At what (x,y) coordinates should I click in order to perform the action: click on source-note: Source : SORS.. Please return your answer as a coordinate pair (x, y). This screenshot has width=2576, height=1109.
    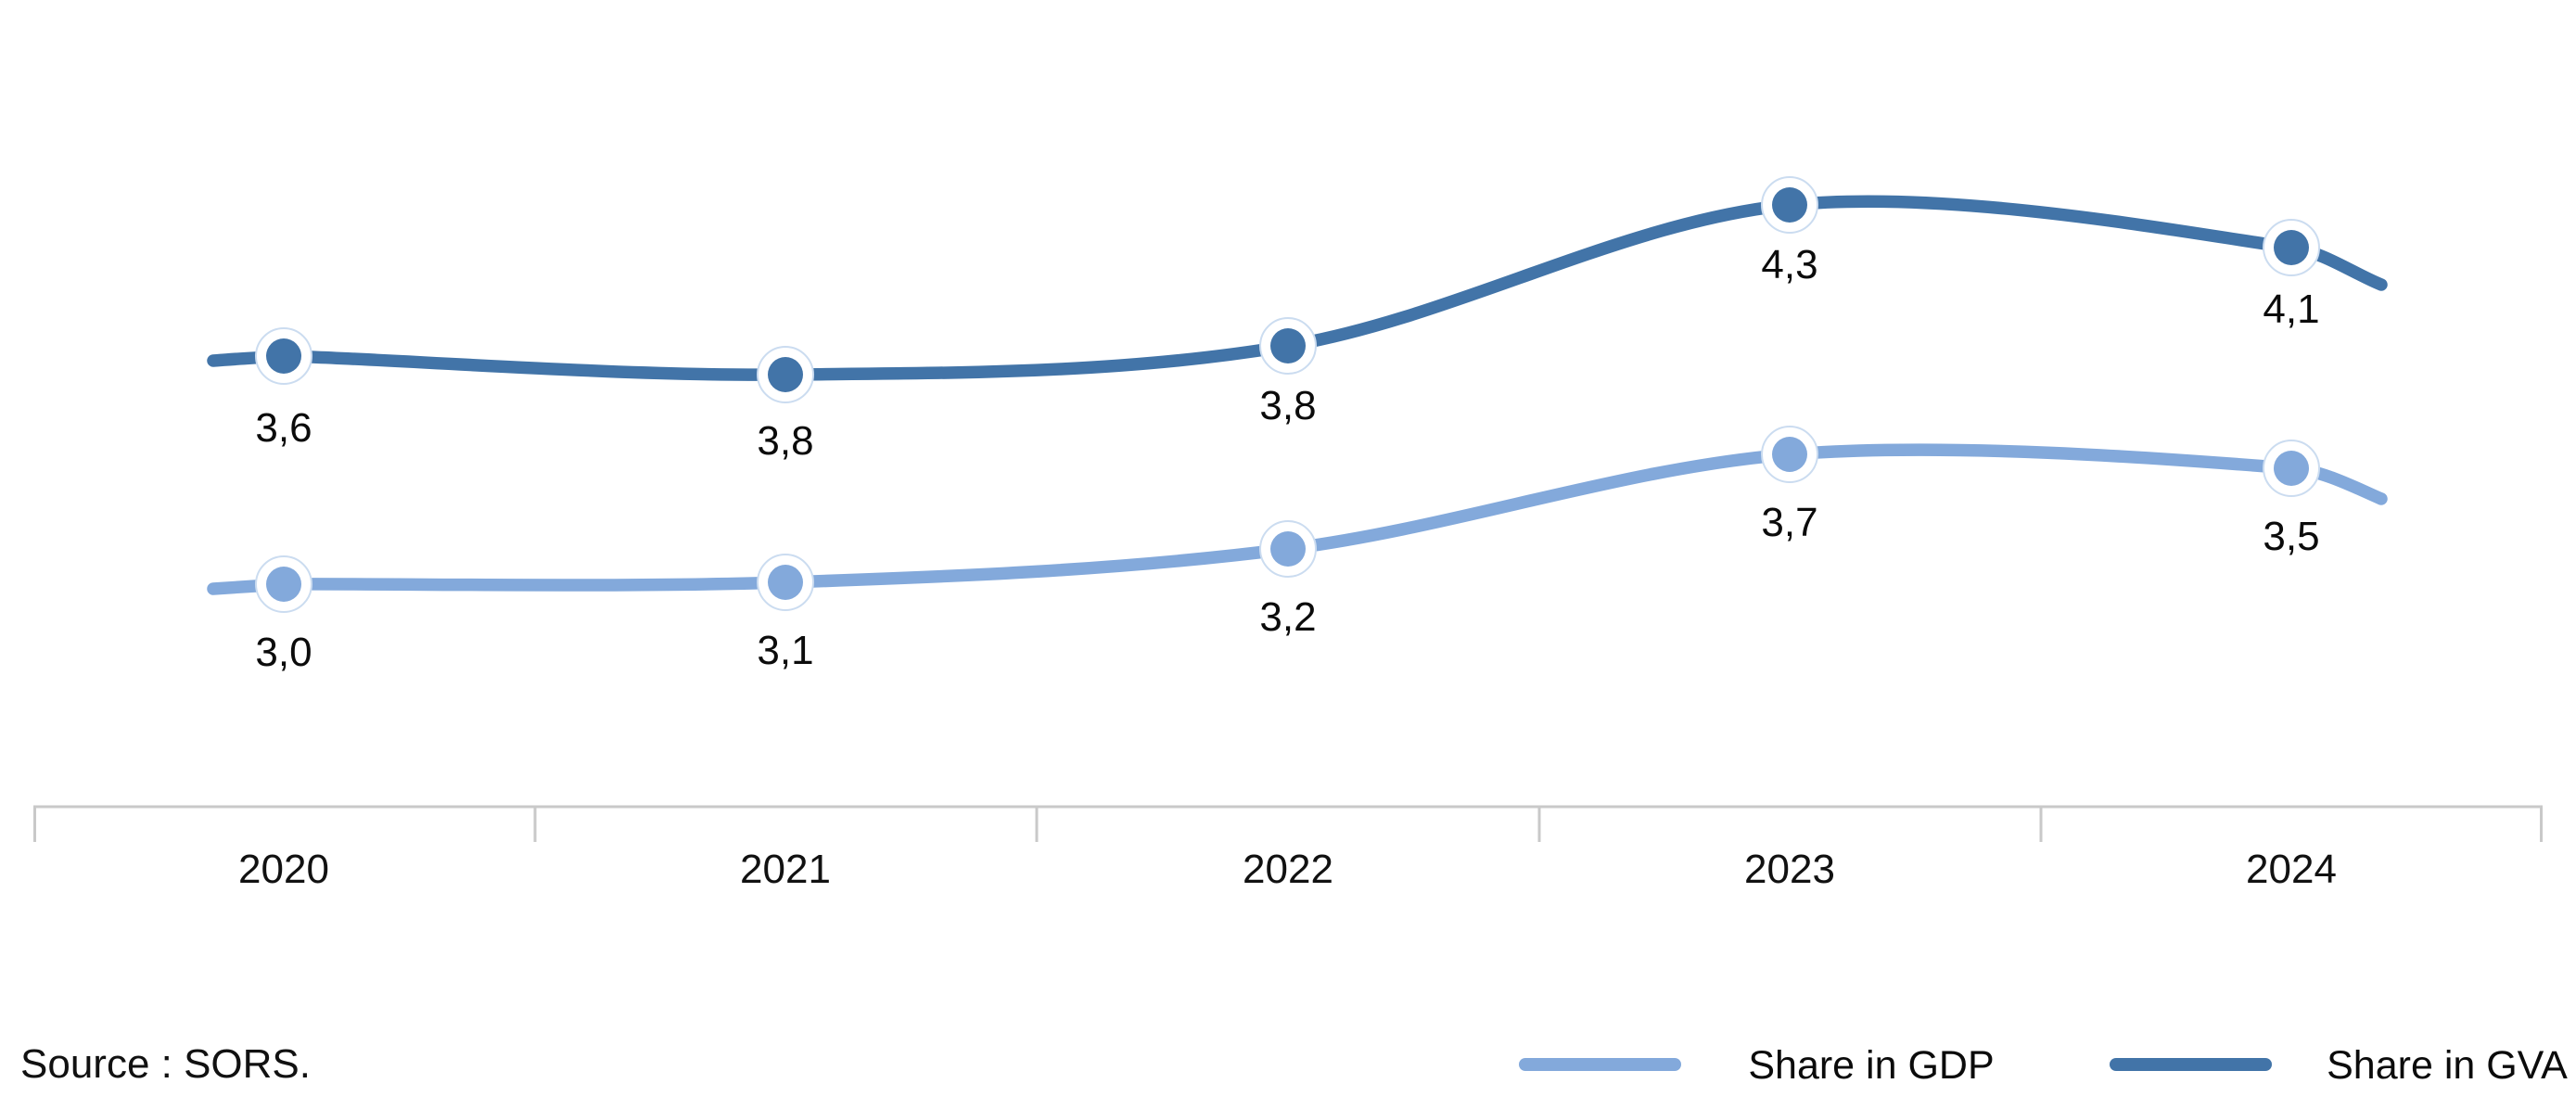
    Looking at the image, I should click on (165, 1064).